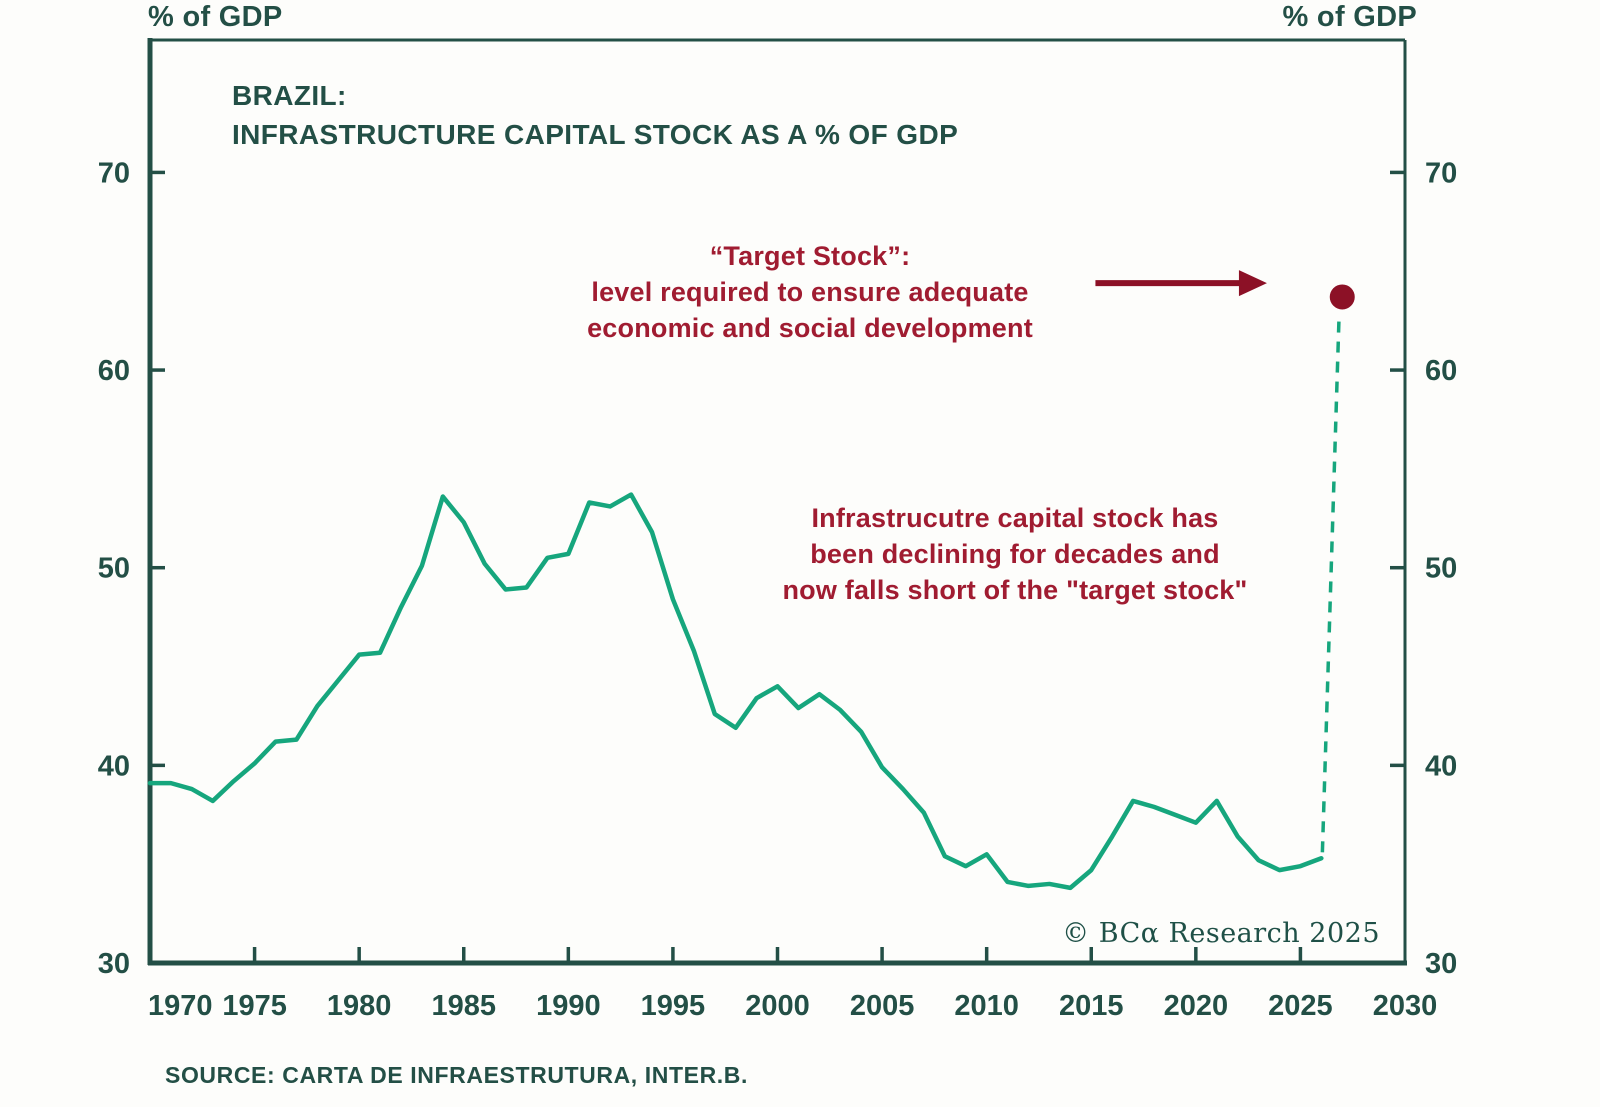 This screenshot has width=1600, height=1107. Describe the element at coordinates (1441, 569) in the screenshot. I see `y-tick-label-right: 50` at that location.